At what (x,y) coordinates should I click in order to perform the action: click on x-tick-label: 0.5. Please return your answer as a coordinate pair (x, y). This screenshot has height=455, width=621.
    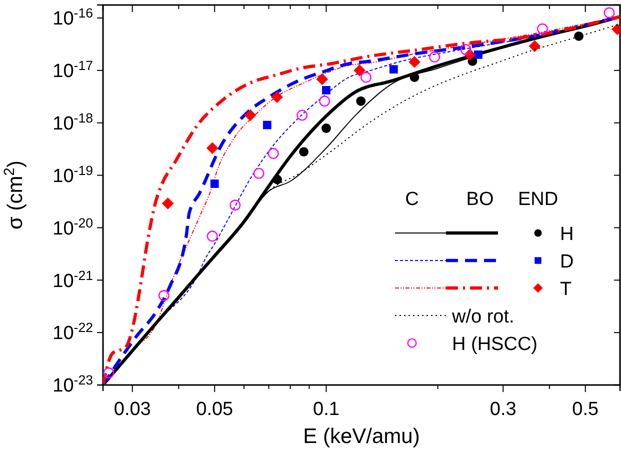
    Looking at the image, I should click on (585, 409).